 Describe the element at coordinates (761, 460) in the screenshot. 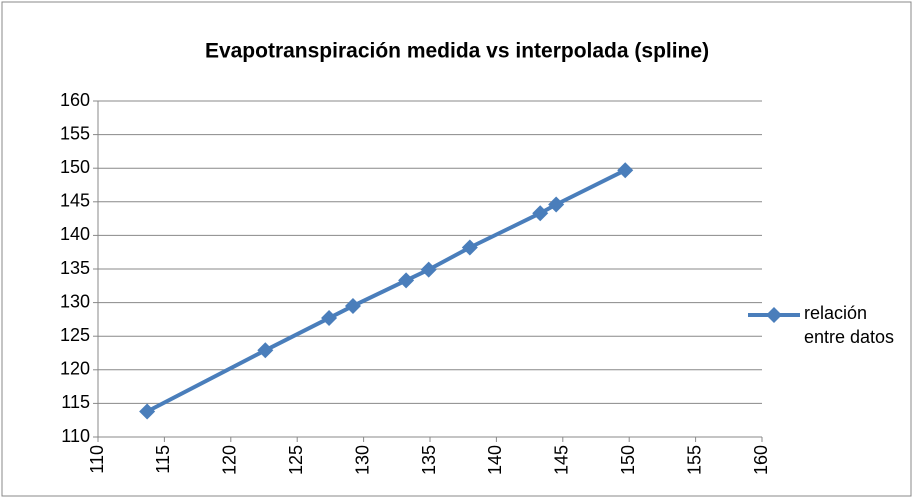

I see `x-tick-label: 160` at that location.